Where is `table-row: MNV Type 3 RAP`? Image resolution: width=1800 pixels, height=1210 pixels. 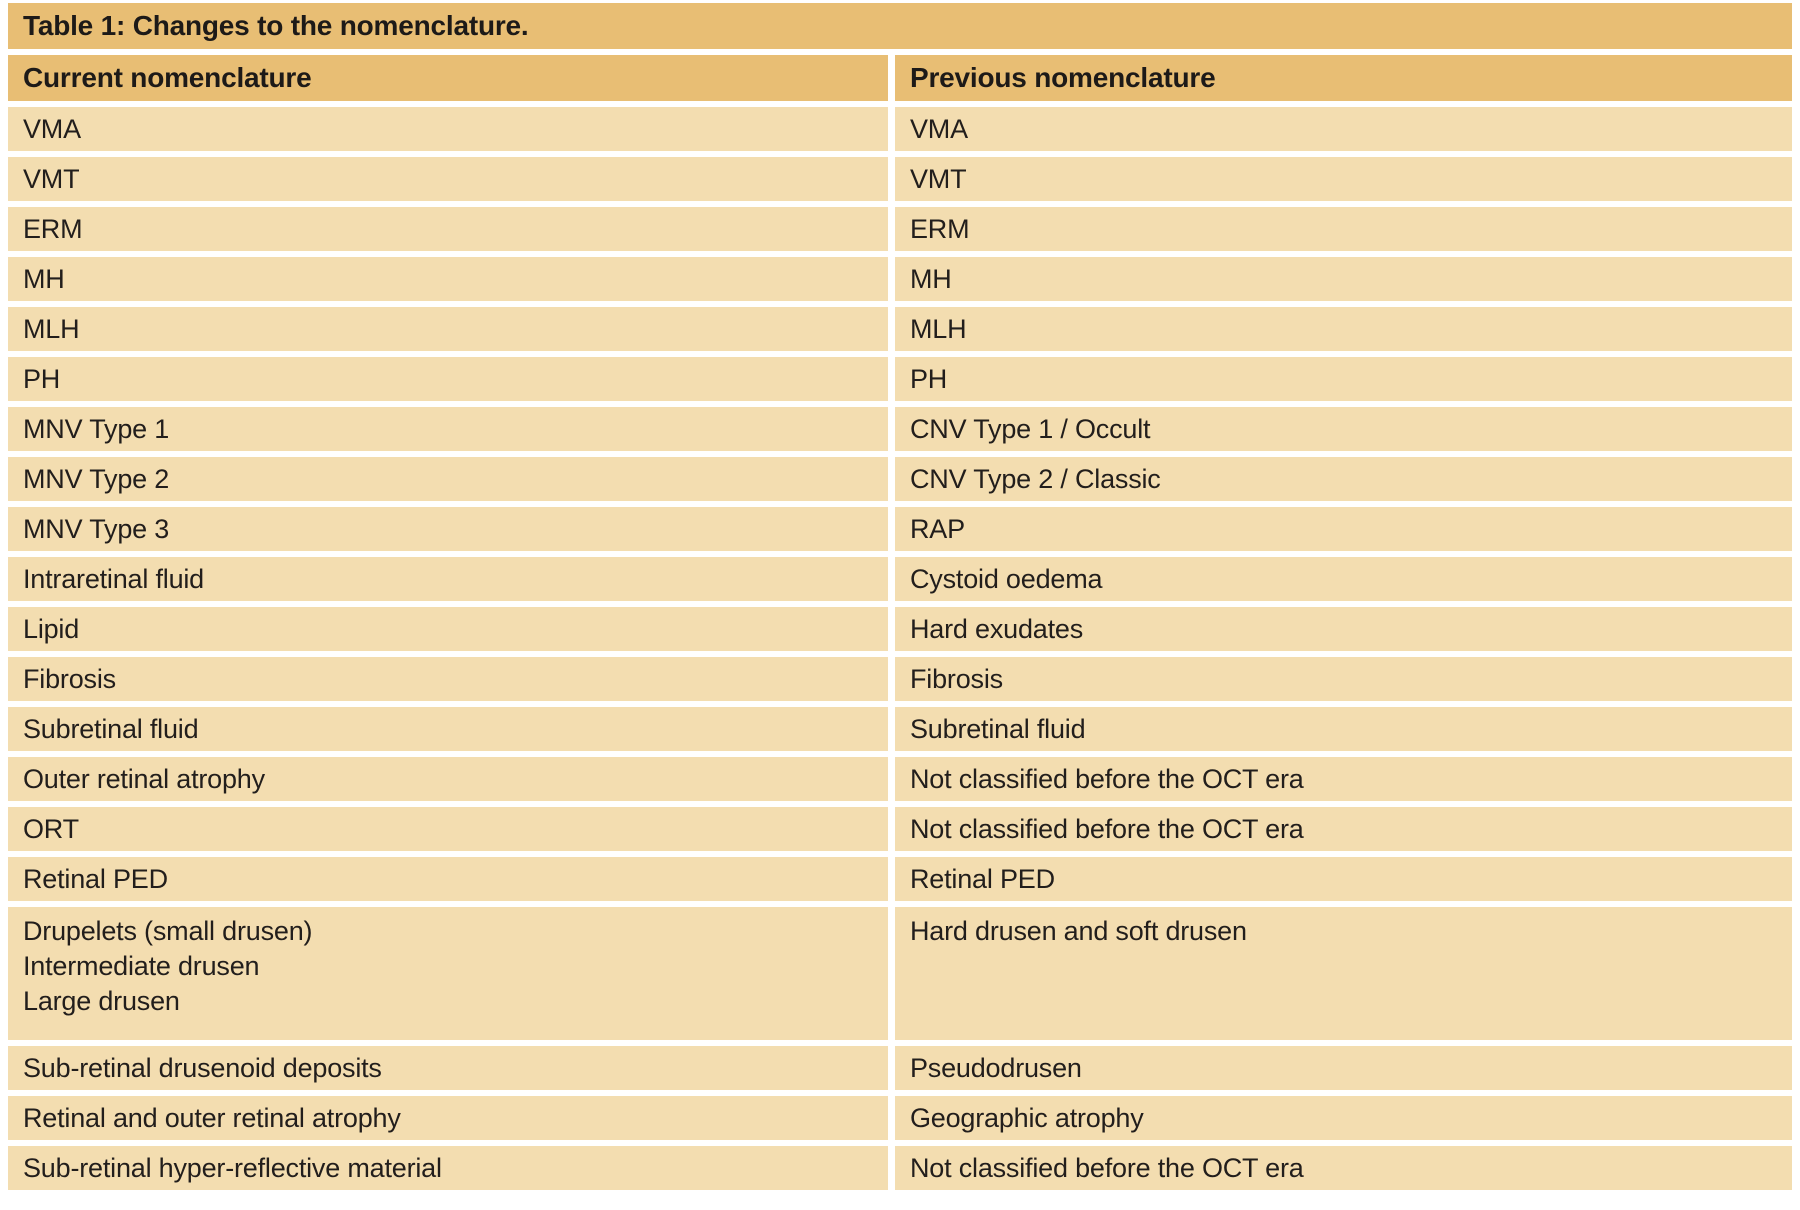
table-row: MNV Type 3 RAP is located at coordinates (900, 529).